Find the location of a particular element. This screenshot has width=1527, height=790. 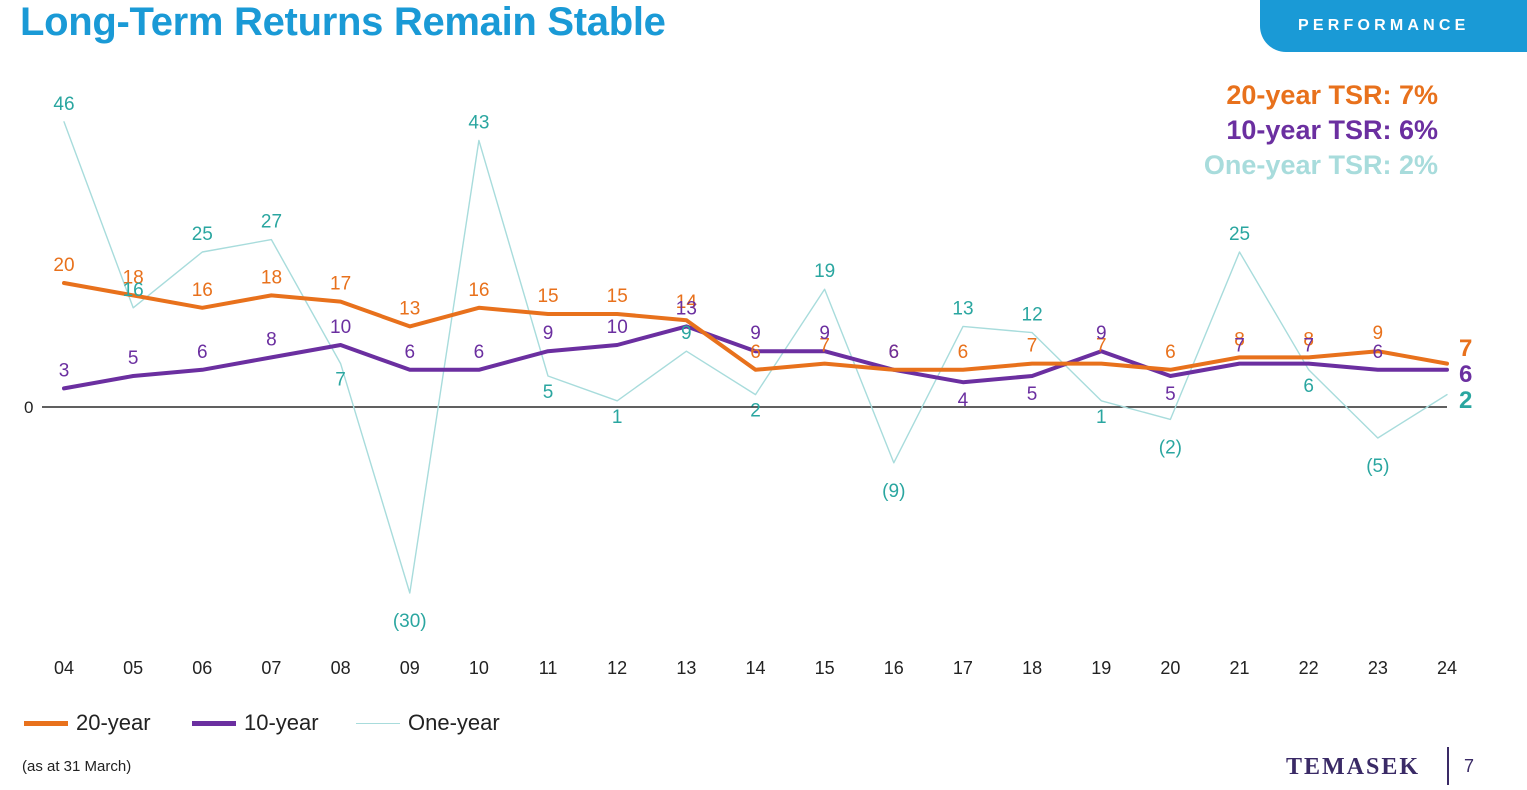

legend-item-20-year: 20-year is located at coordinates (87, 723).